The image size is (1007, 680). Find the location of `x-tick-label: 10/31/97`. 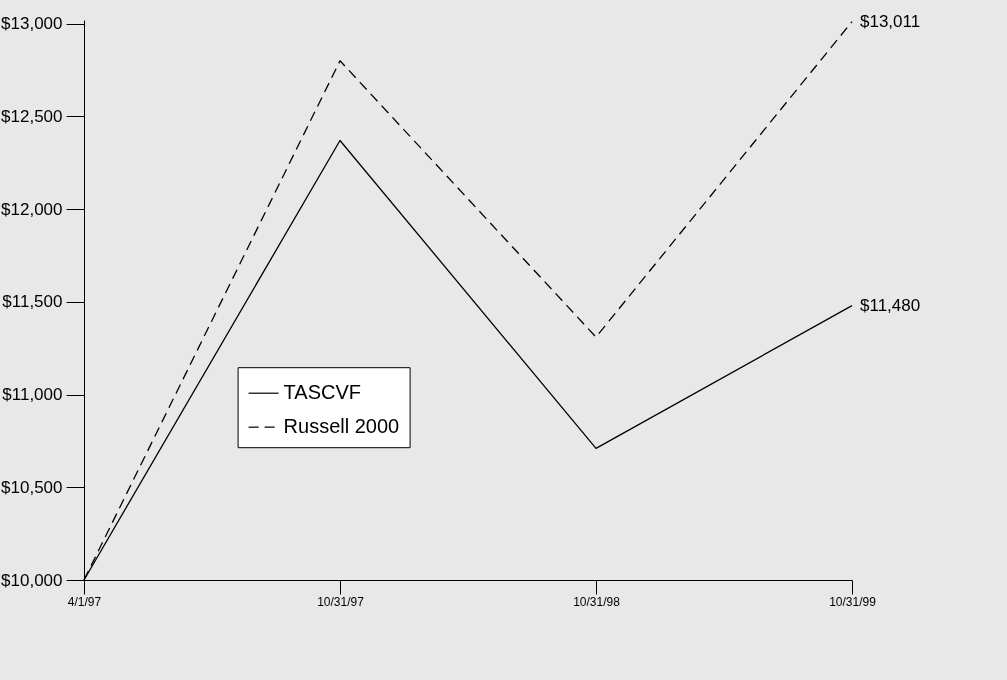

x-tick-label: 10/31/97 is located at coordinates (341, 601).